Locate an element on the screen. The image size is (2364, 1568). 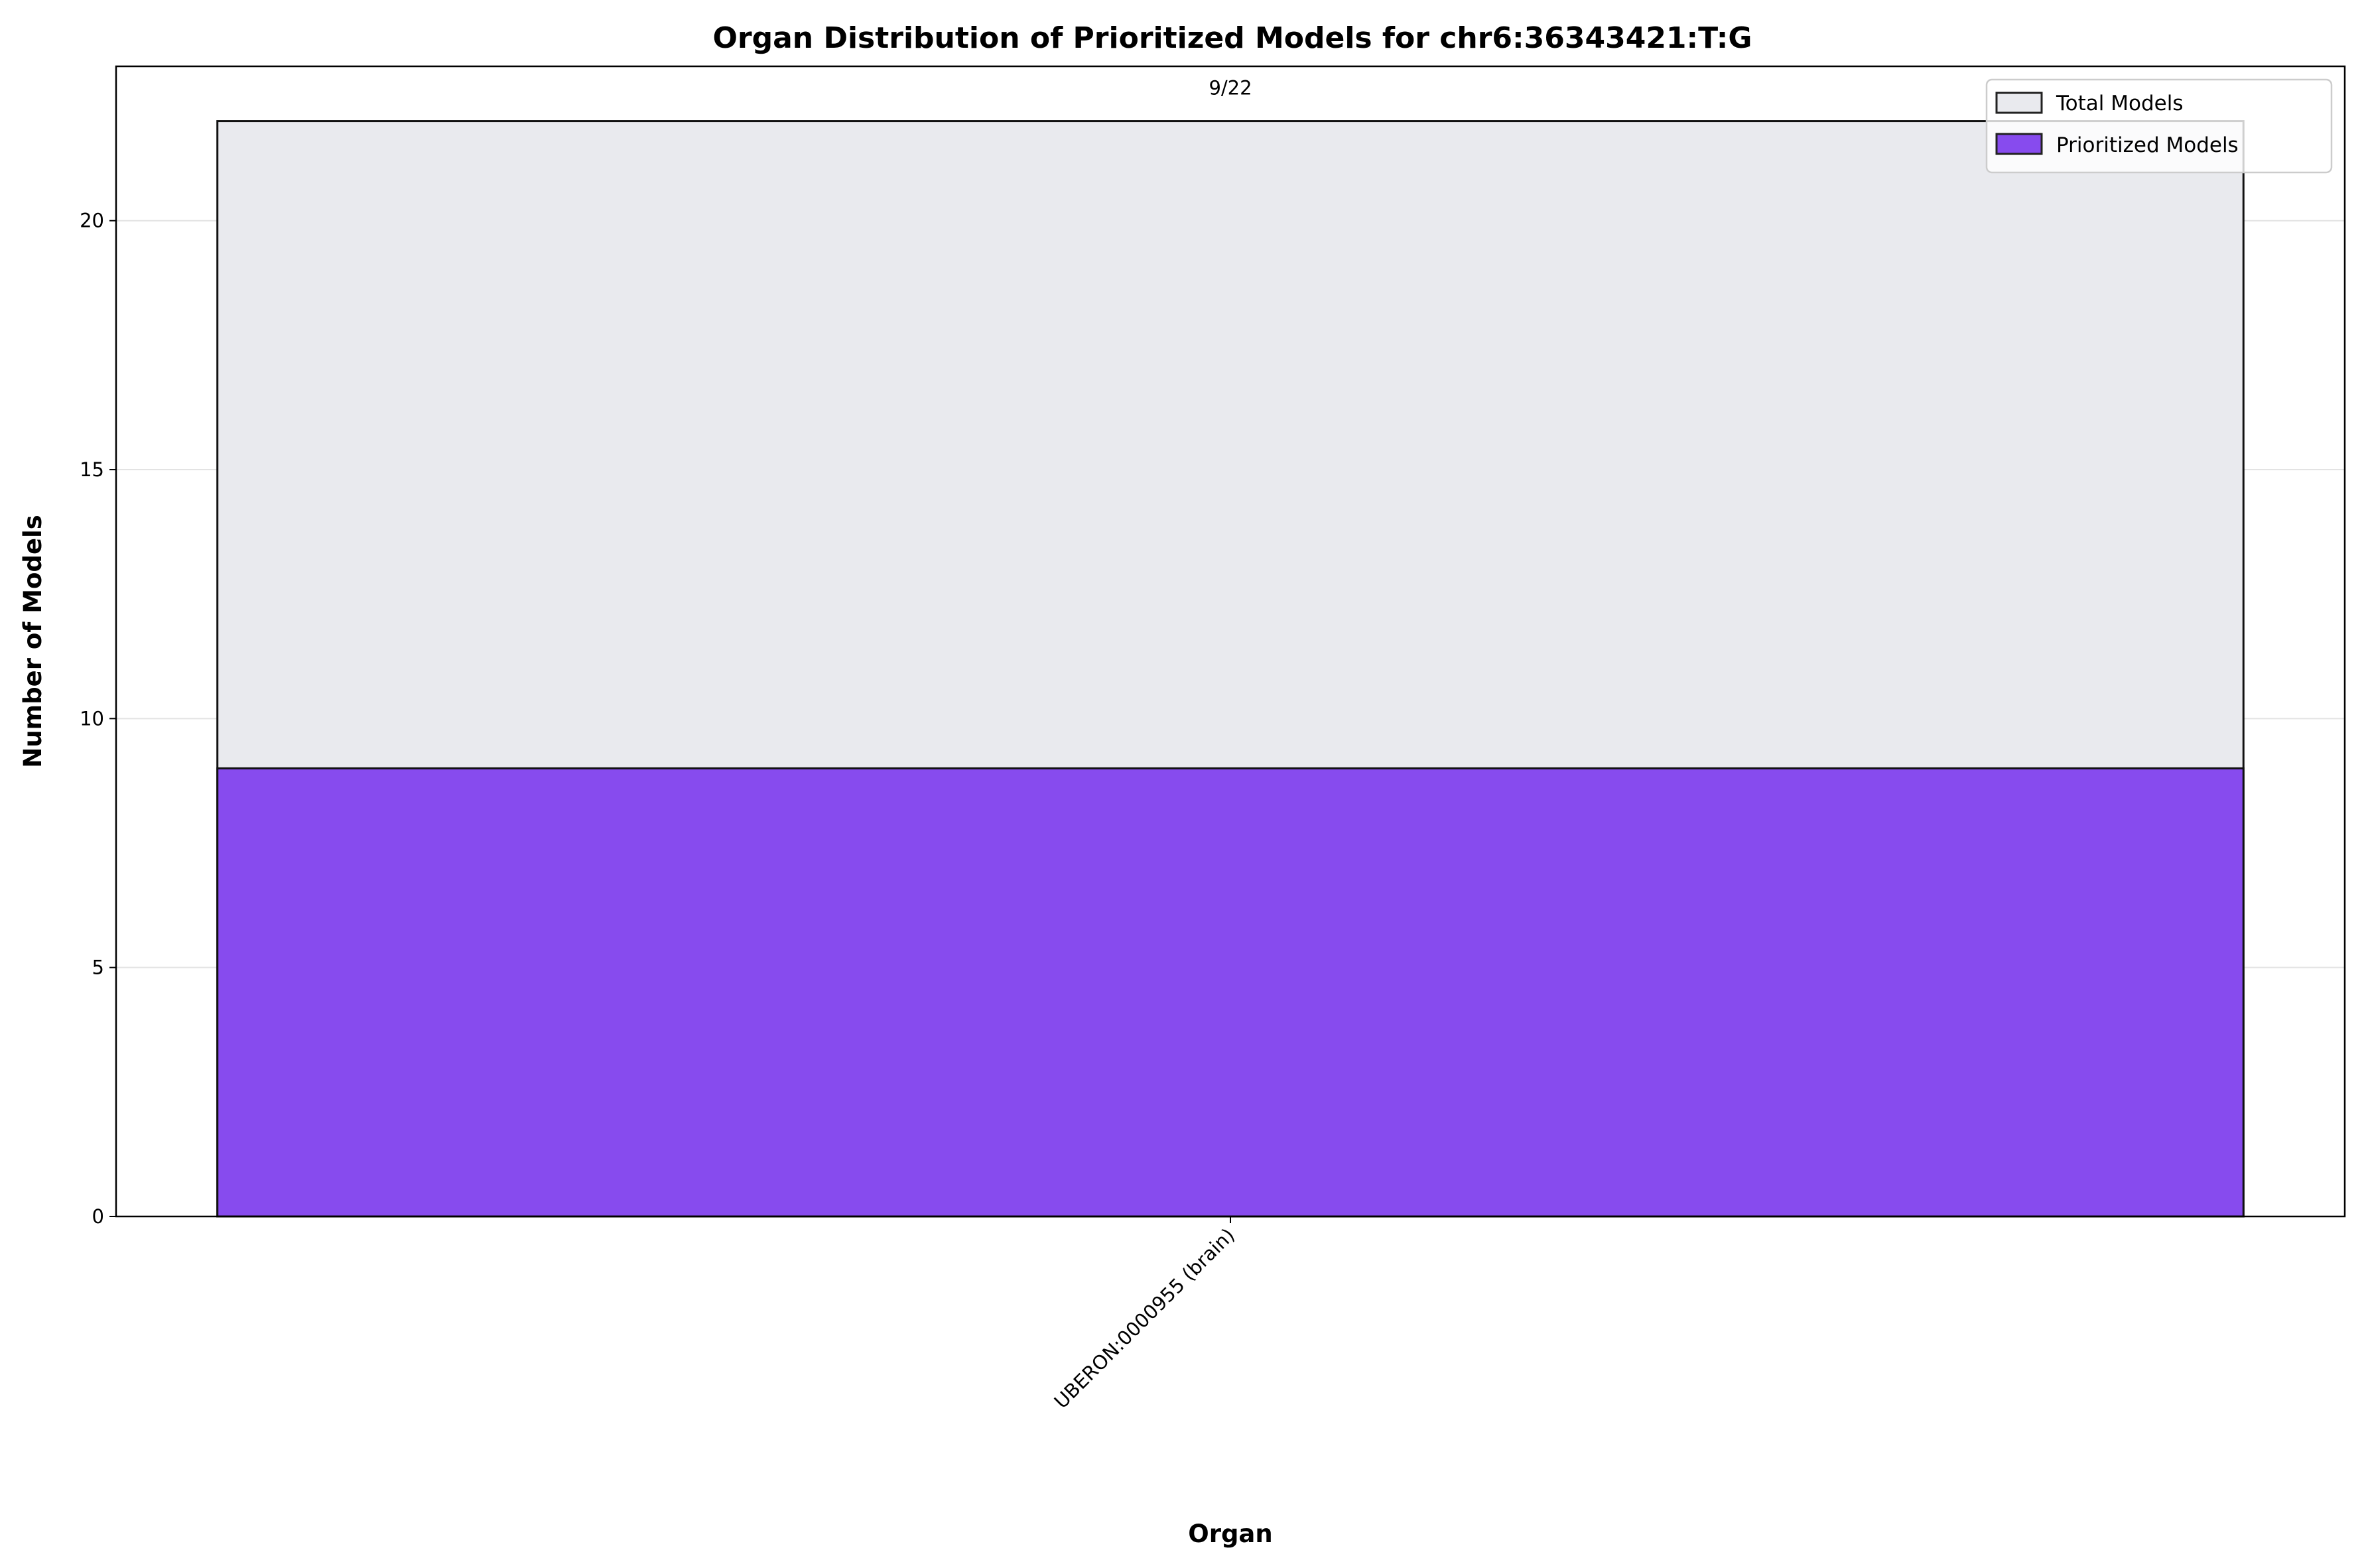
y-tick-label: 0 is located at coordinates (98, 1216).